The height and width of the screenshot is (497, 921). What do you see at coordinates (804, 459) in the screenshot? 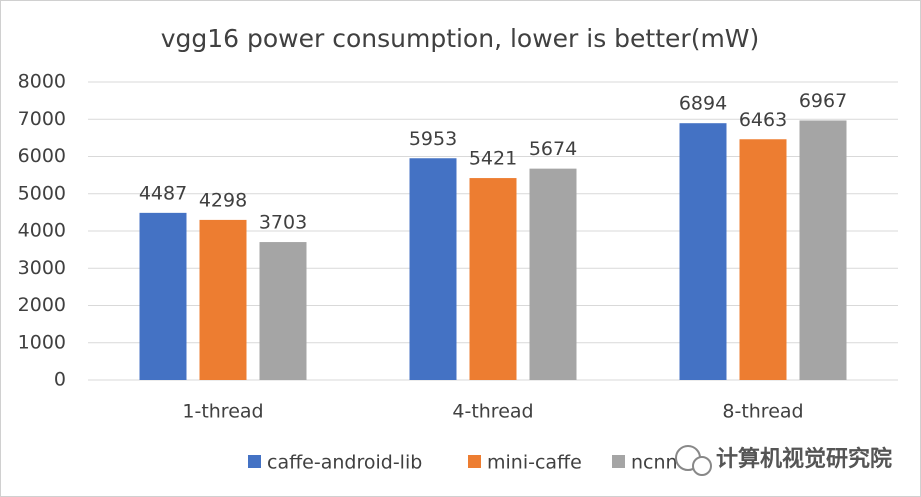
I see `watermark: 计算机视觉研究院` at bounding box center [804, 459].